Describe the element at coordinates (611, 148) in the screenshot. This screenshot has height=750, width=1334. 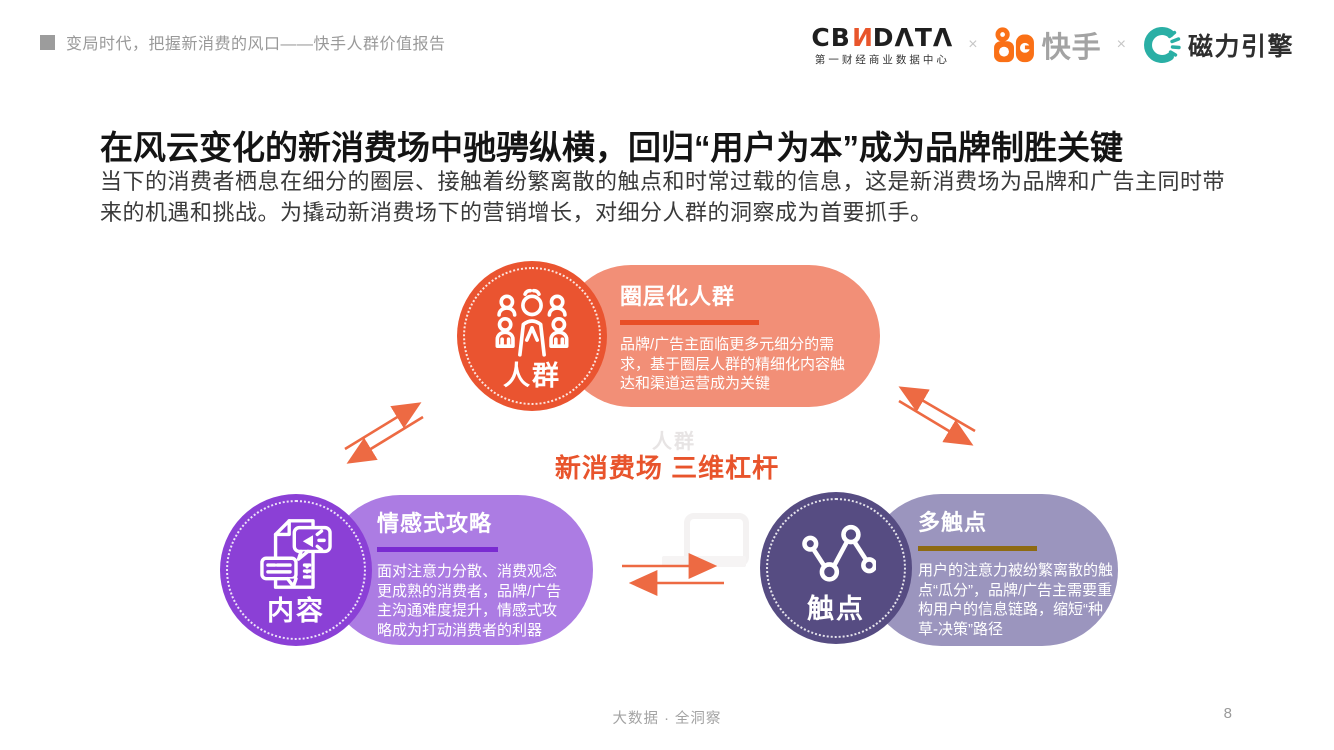
I see `page-title: 在风云变化的新消费场中驰骋纵横，回归“用户为本”成为品牌制胜关键` at that location.